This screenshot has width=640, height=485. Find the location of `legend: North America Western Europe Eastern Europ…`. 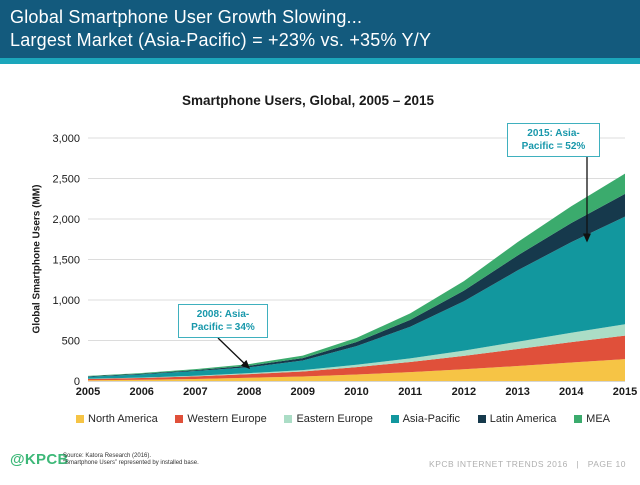

legend: North America Western Europe Eastern Europ… is located at coordinates (343, 419).